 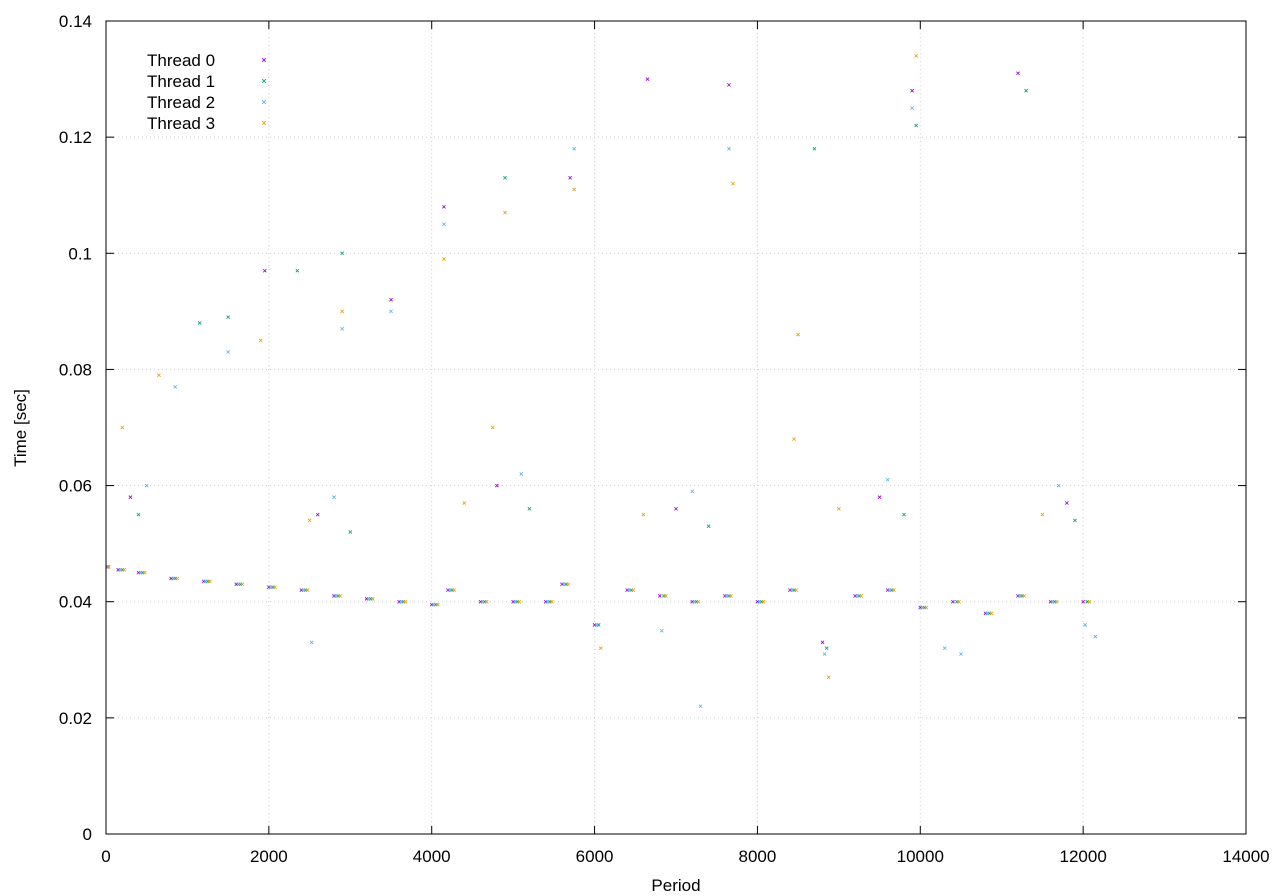 What do you see at coordinates (75, 718) in the screenshot?
I see `y-tick-label: 0.02` at bounding box center [75, 718].